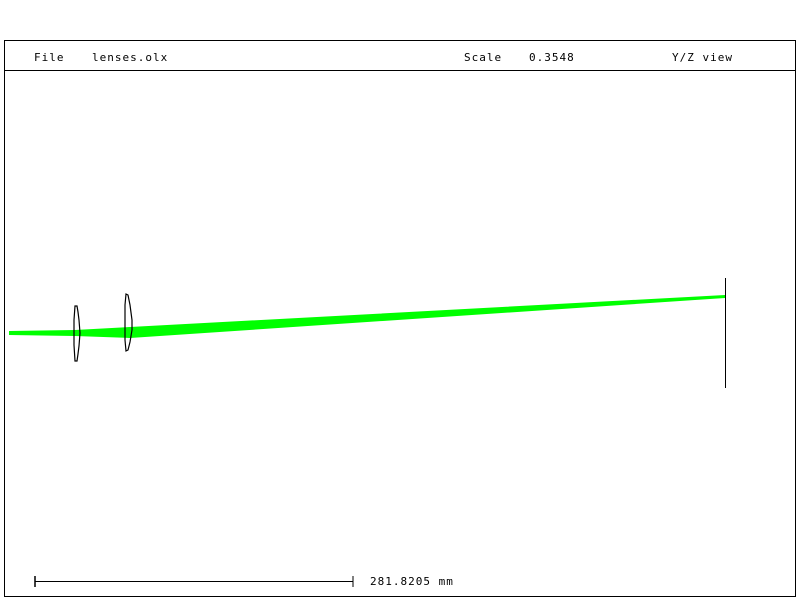 This screenshot has height=600, width=800. Describe the element at coordinates (412, 581) in the screenshot. I see `scale-bar-label: 281.8205 mm` at that location.